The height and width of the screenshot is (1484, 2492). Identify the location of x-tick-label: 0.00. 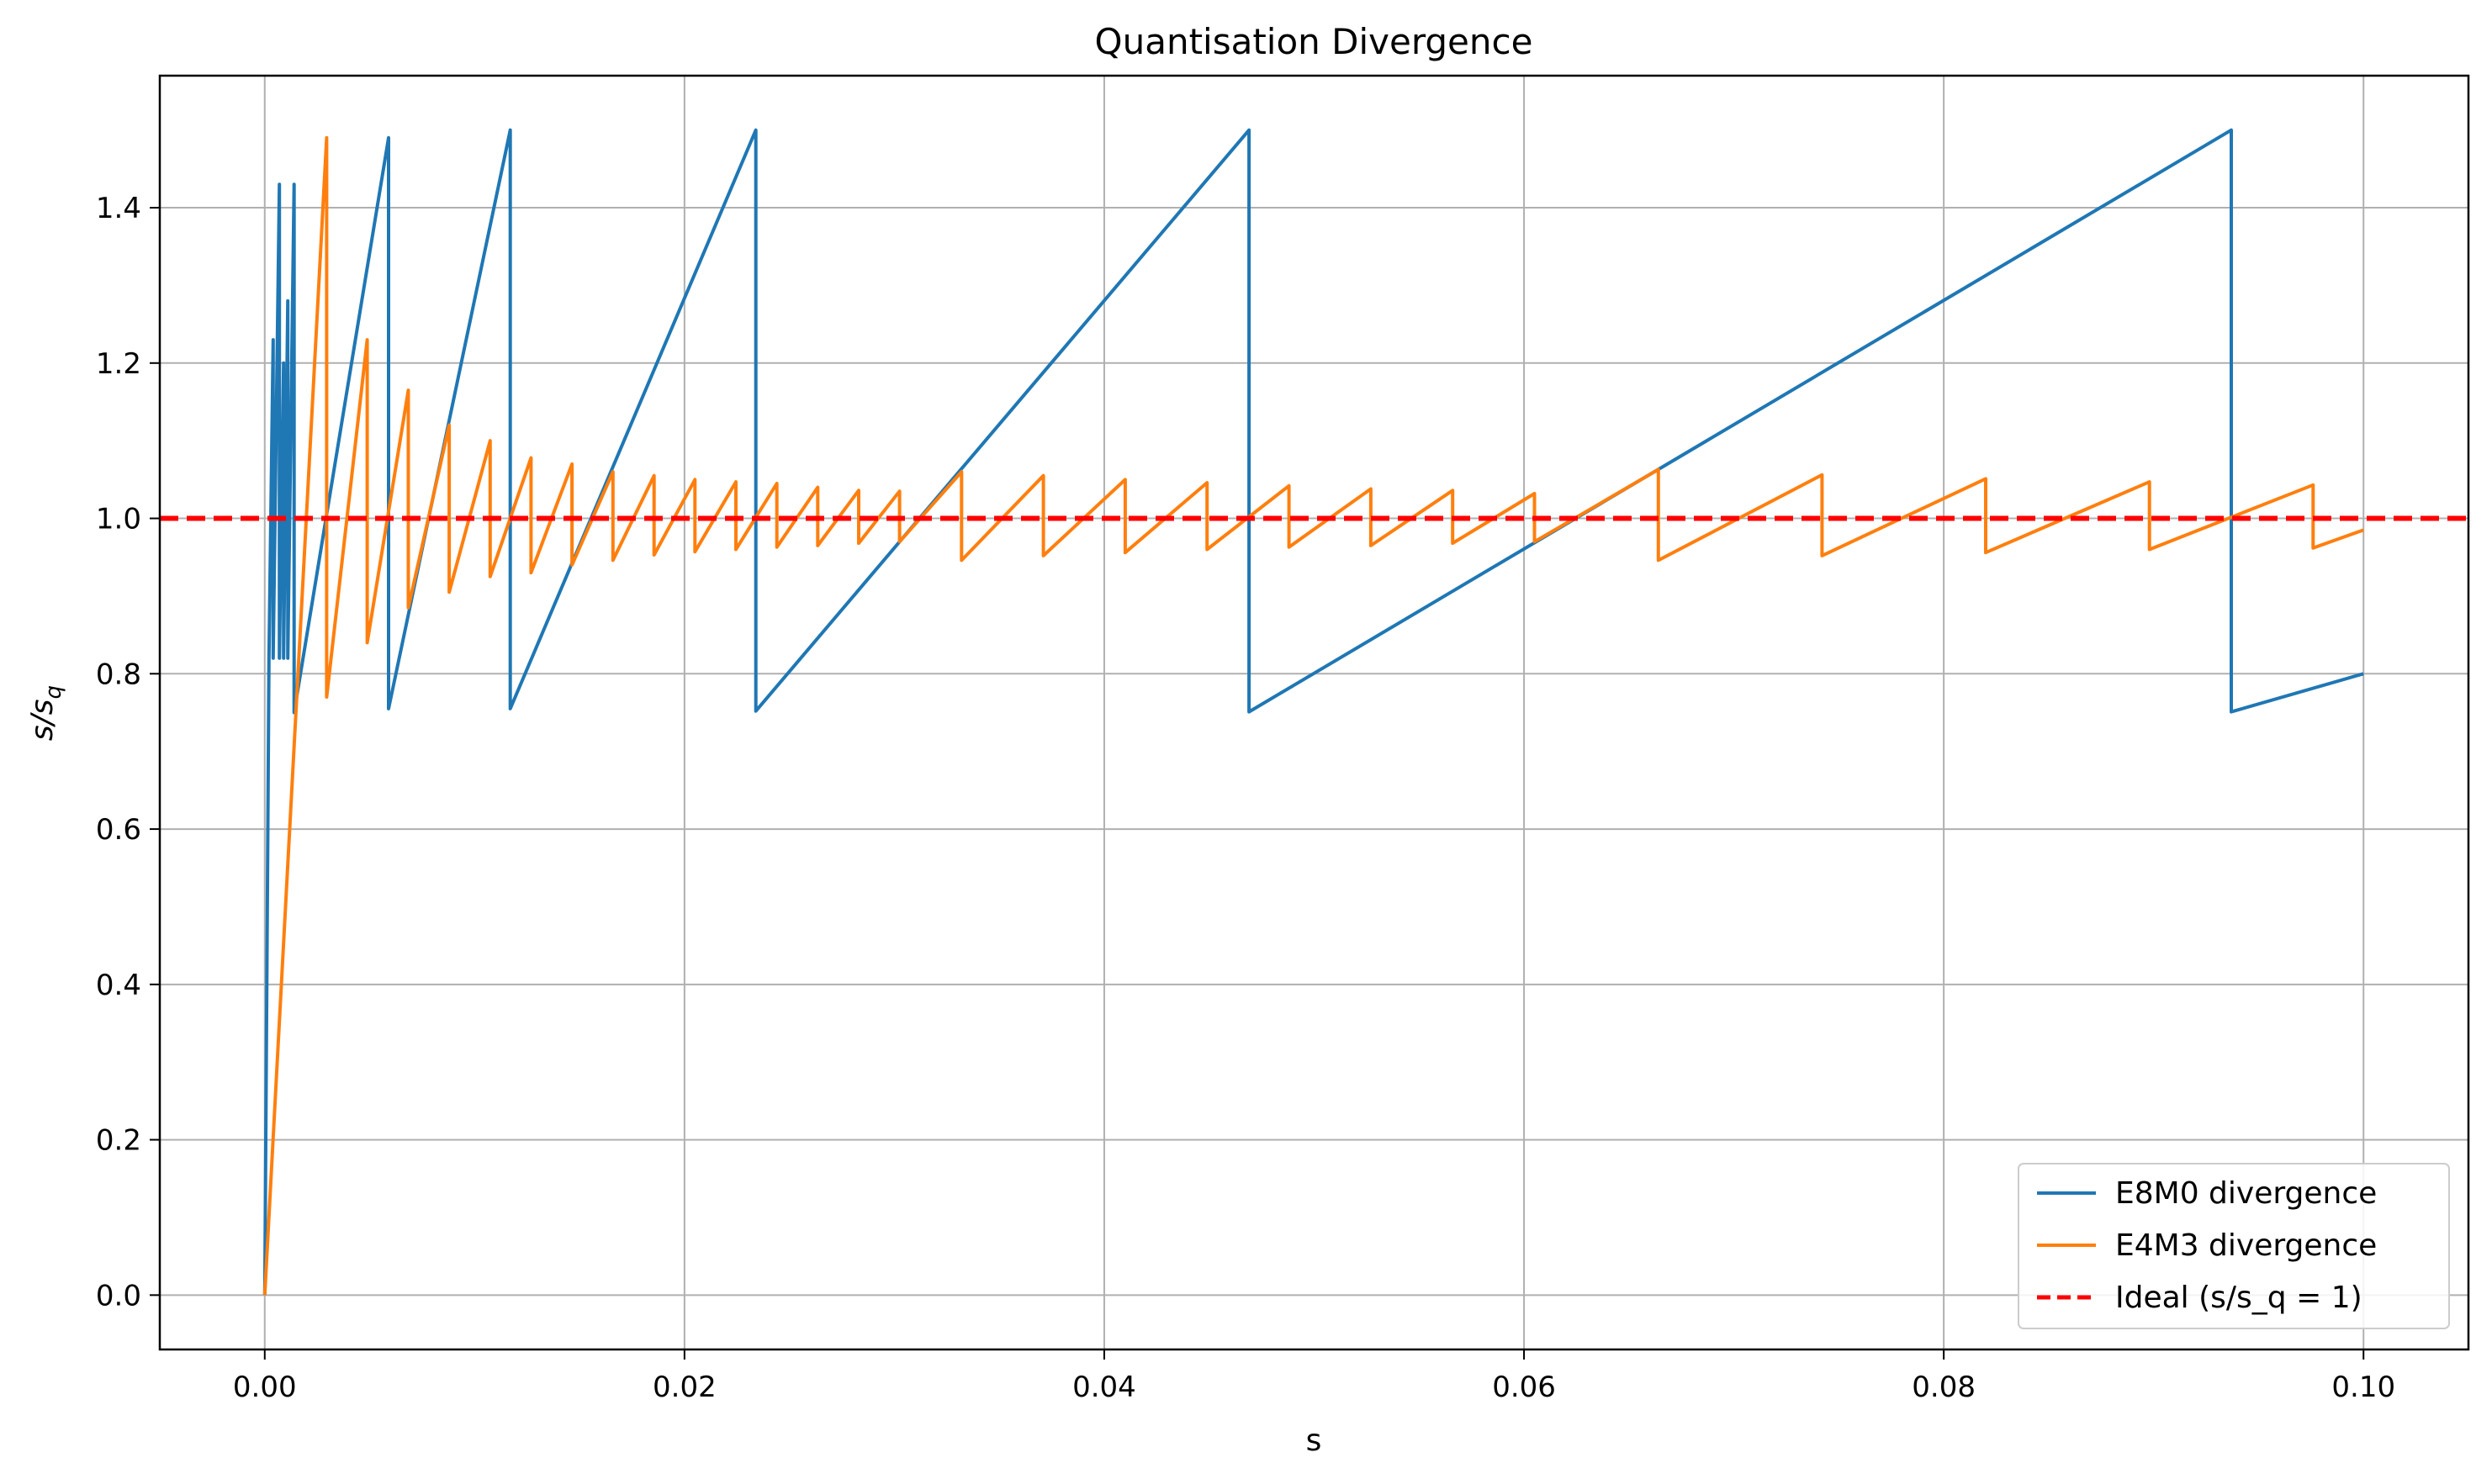
(265, 1387).